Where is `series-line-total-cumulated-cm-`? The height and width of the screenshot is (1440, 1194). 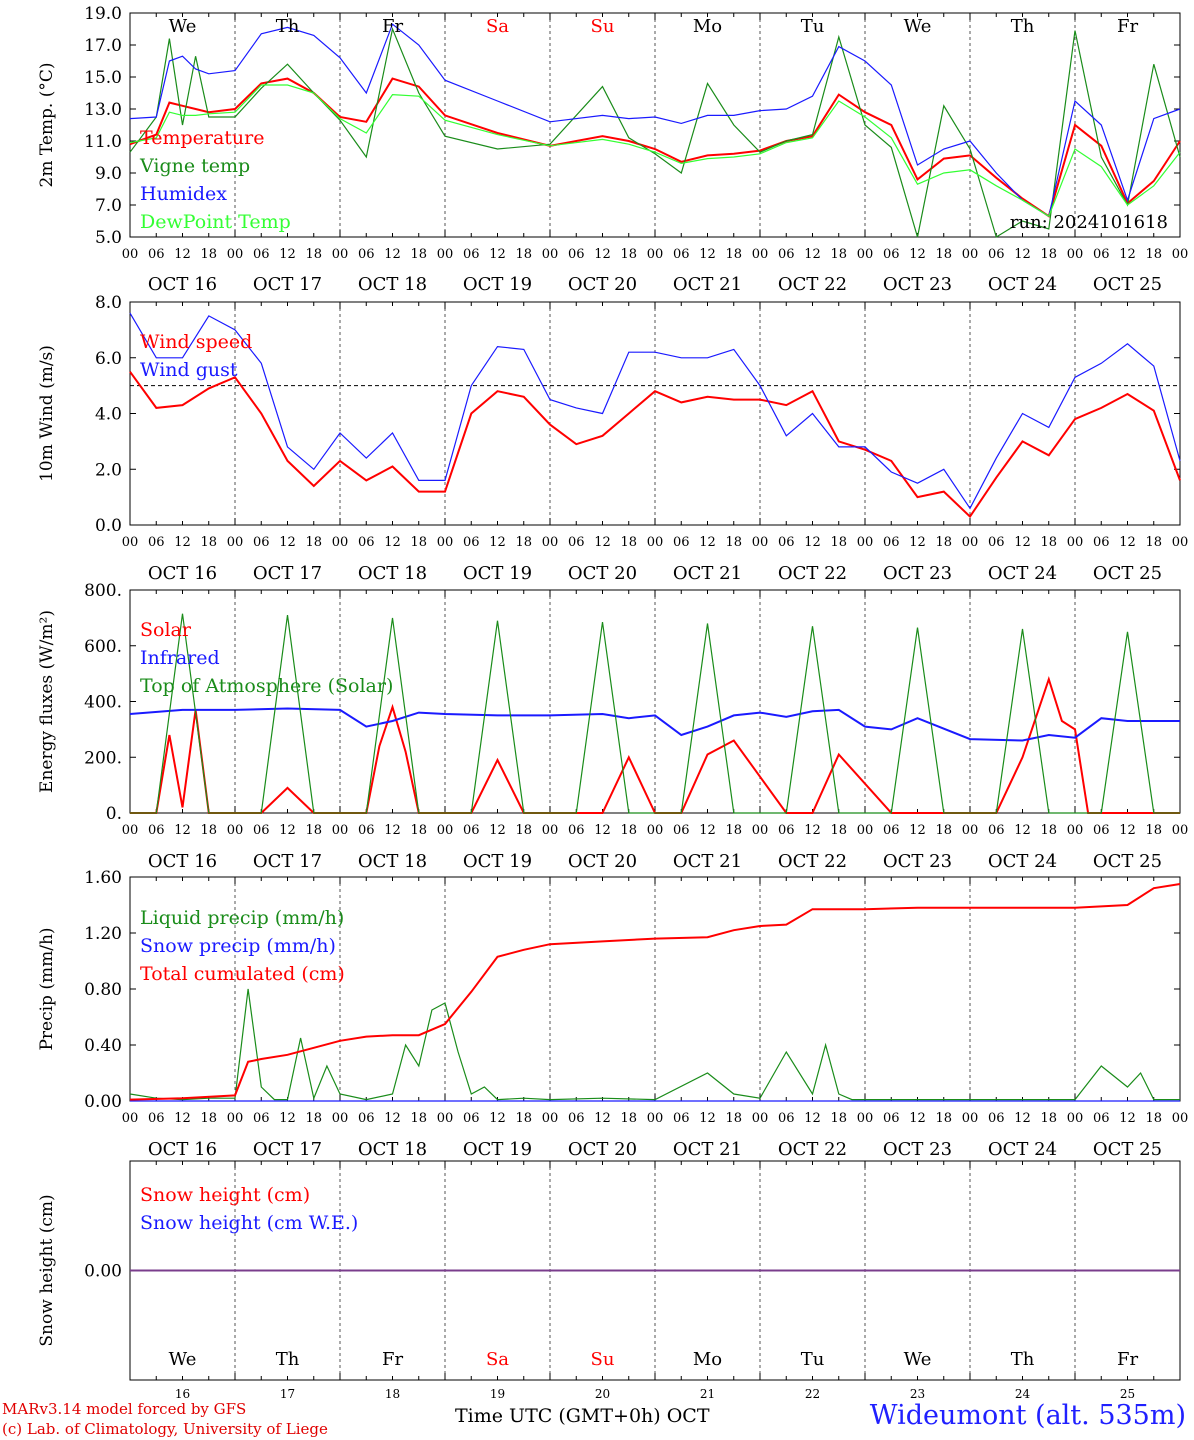 series-line-total-cumulated-cm- is located at coordinates (655, 992).